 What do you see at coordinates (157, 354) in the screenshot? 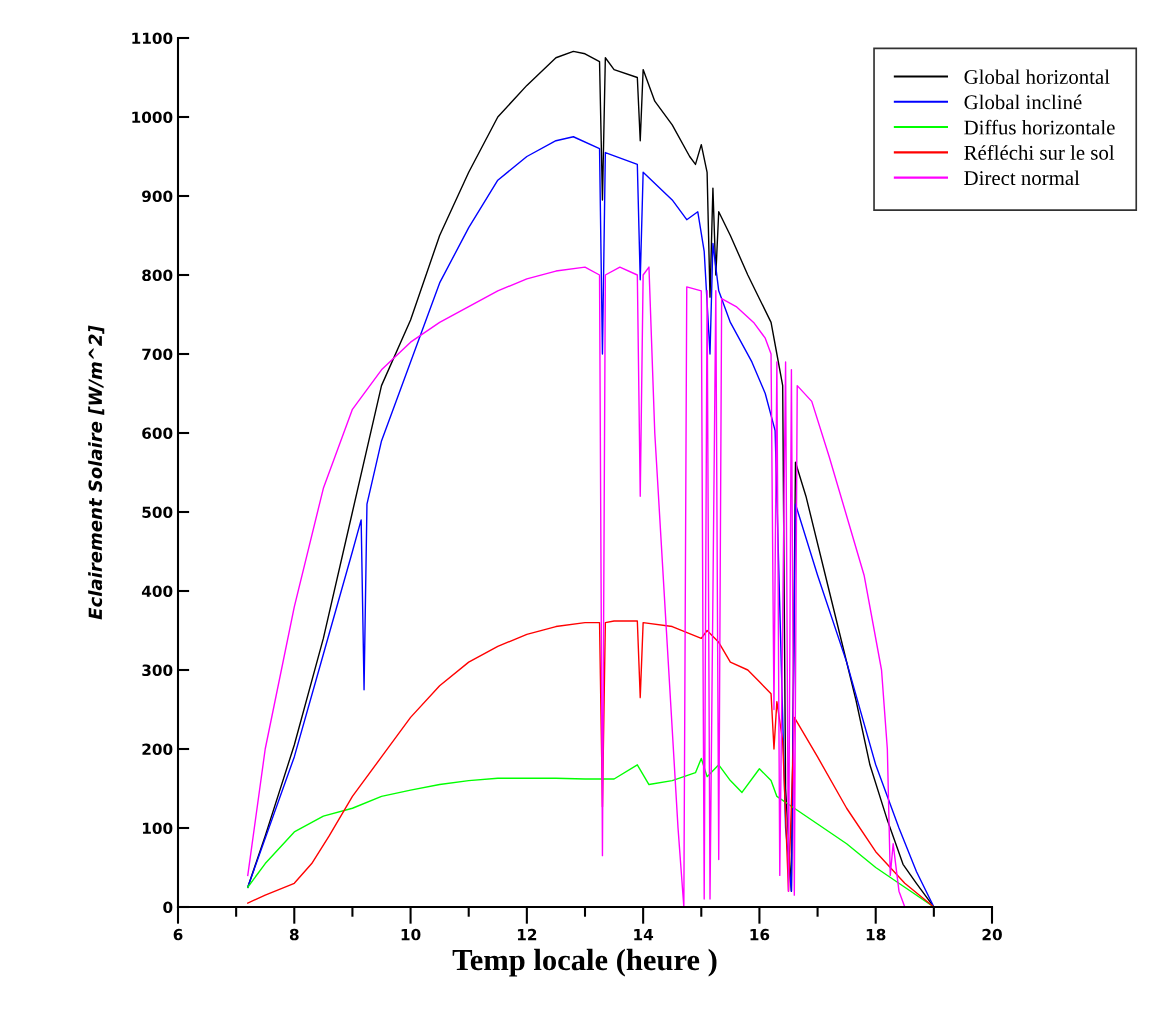
I see `y-tick-label: 700` at bounding box center [157, 354].